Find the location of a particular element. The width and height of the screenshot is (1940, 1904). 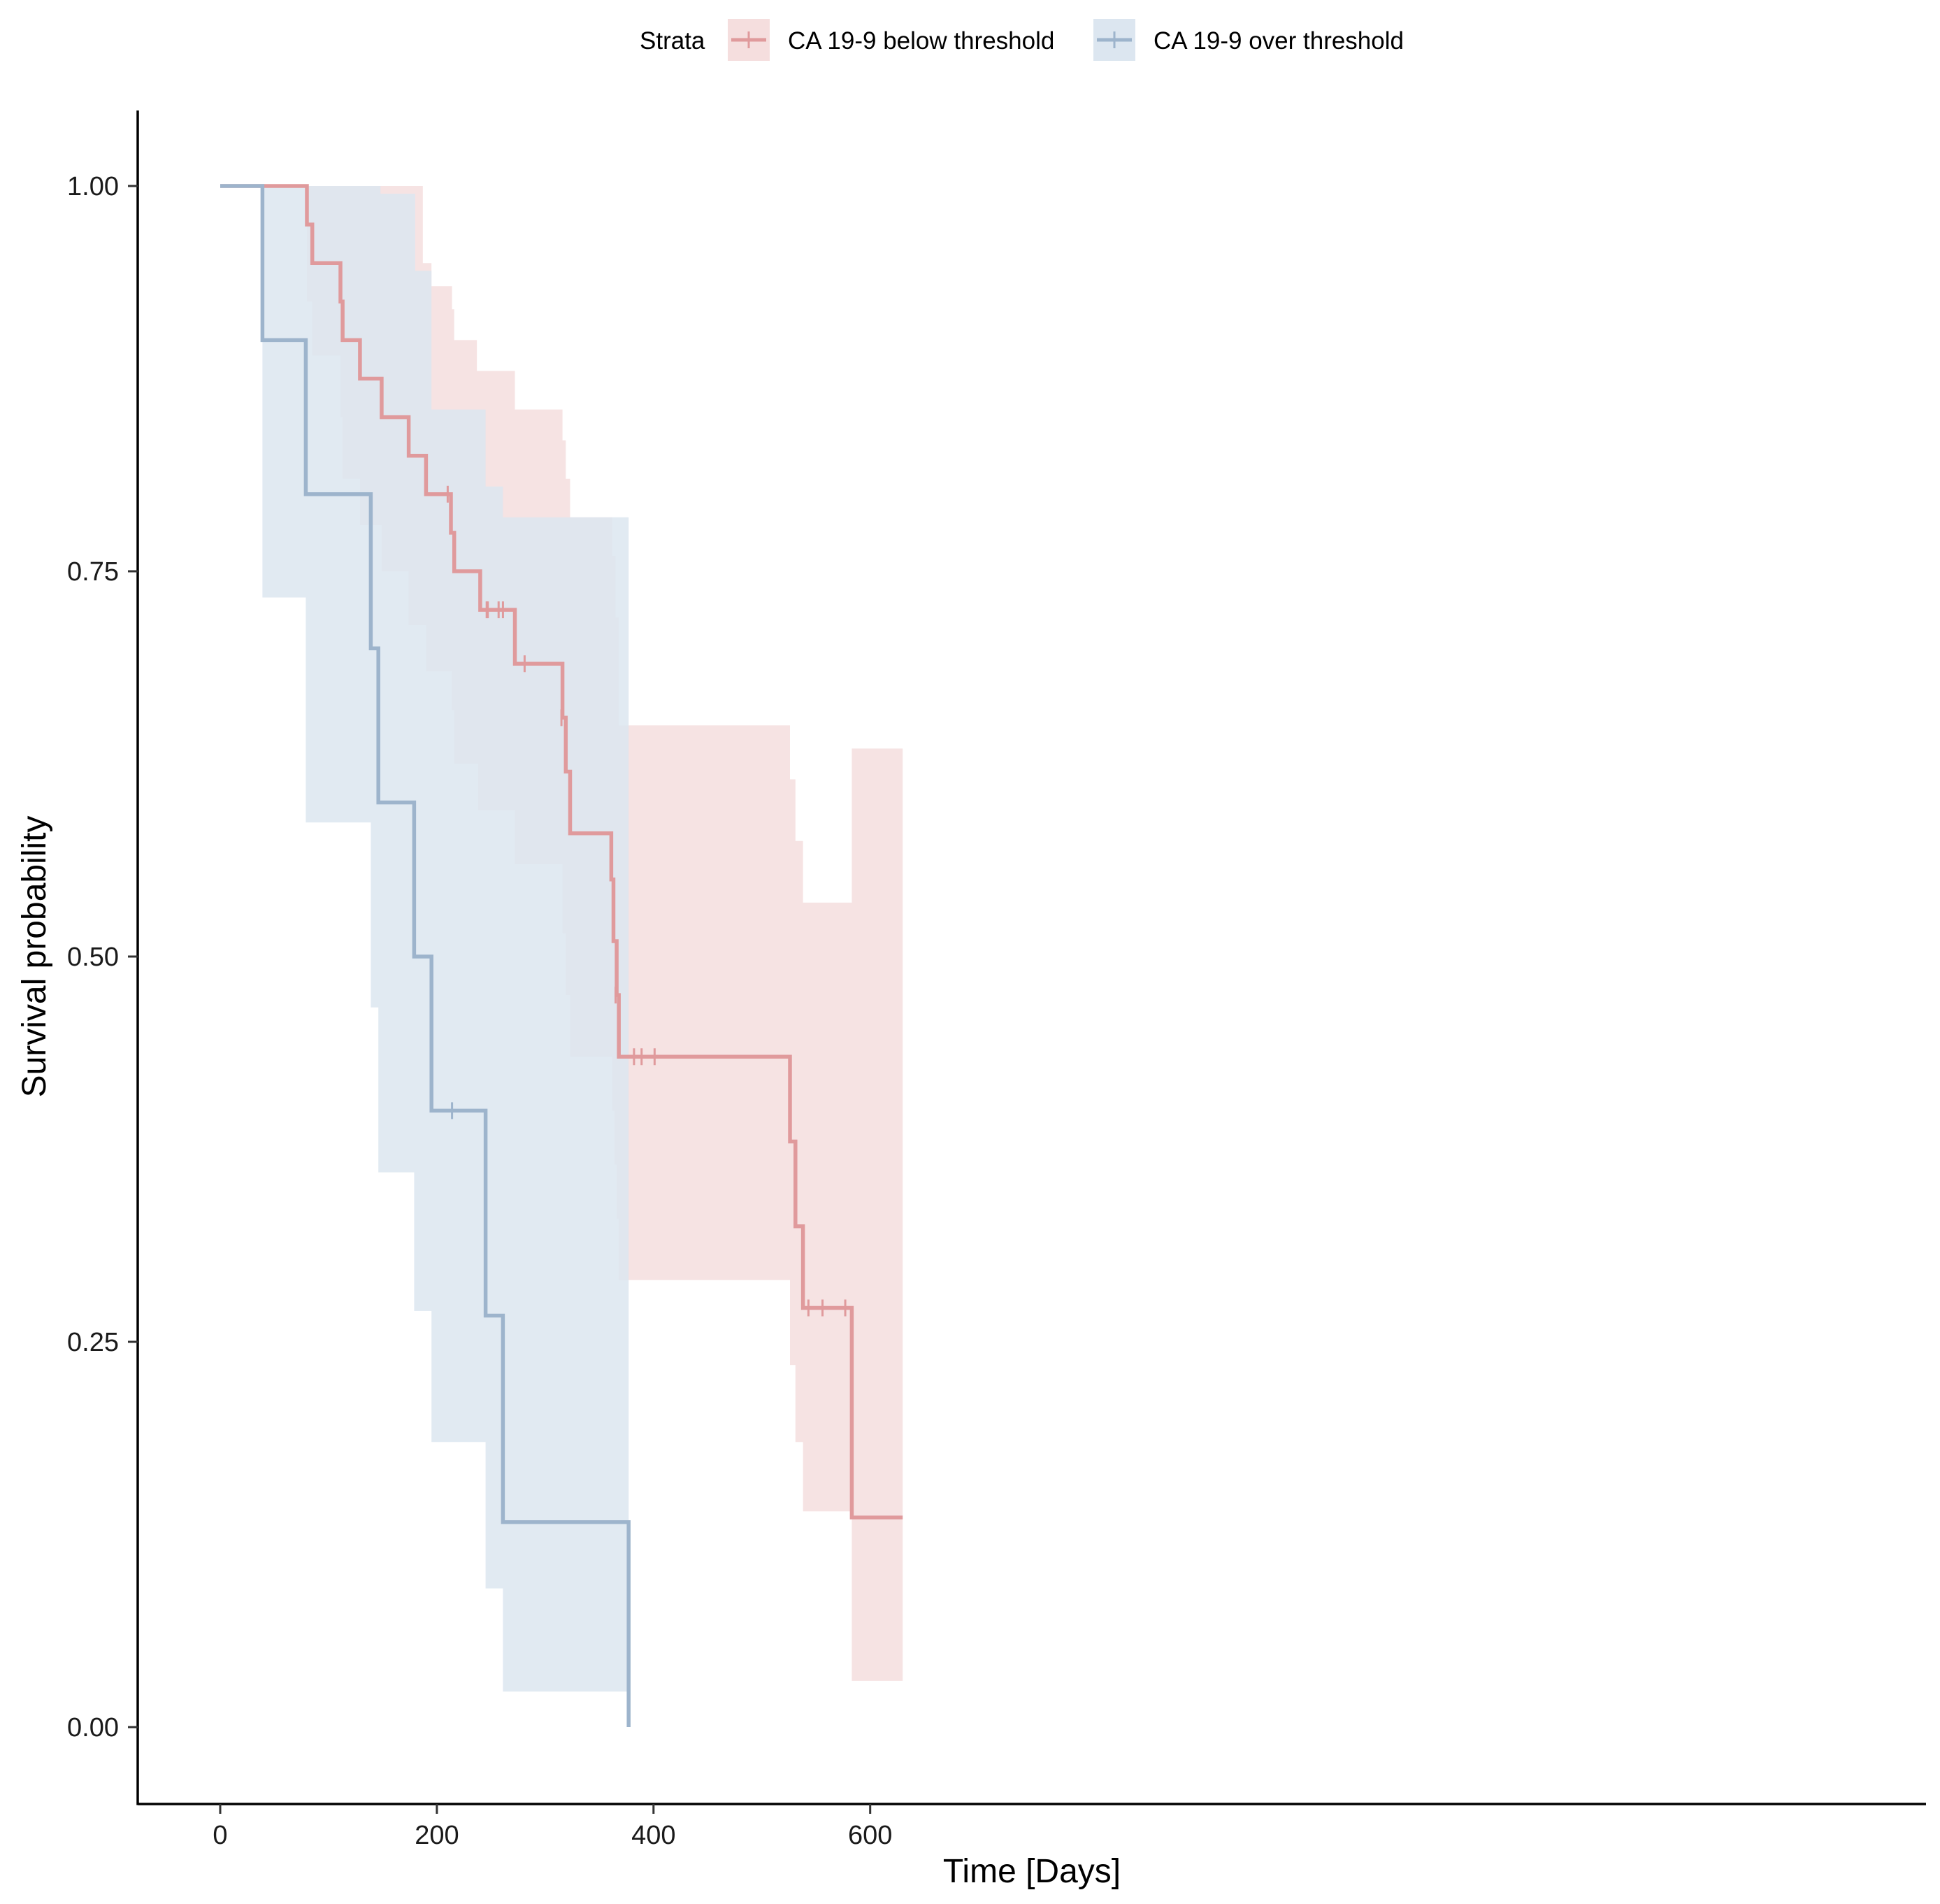

legend-label-over: CA 19-9 over threshold is located at coordinates (1279, 41).